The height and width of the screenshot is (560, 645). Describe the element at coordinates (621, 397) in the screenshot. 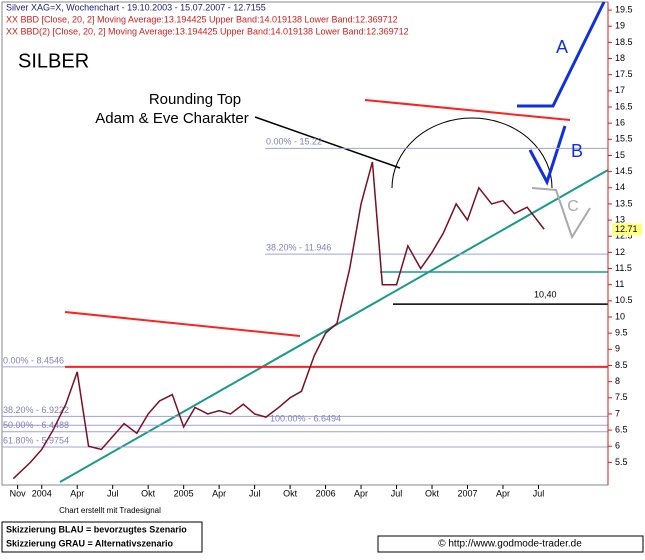

I see `y-tick-label: 7.5` at that location.